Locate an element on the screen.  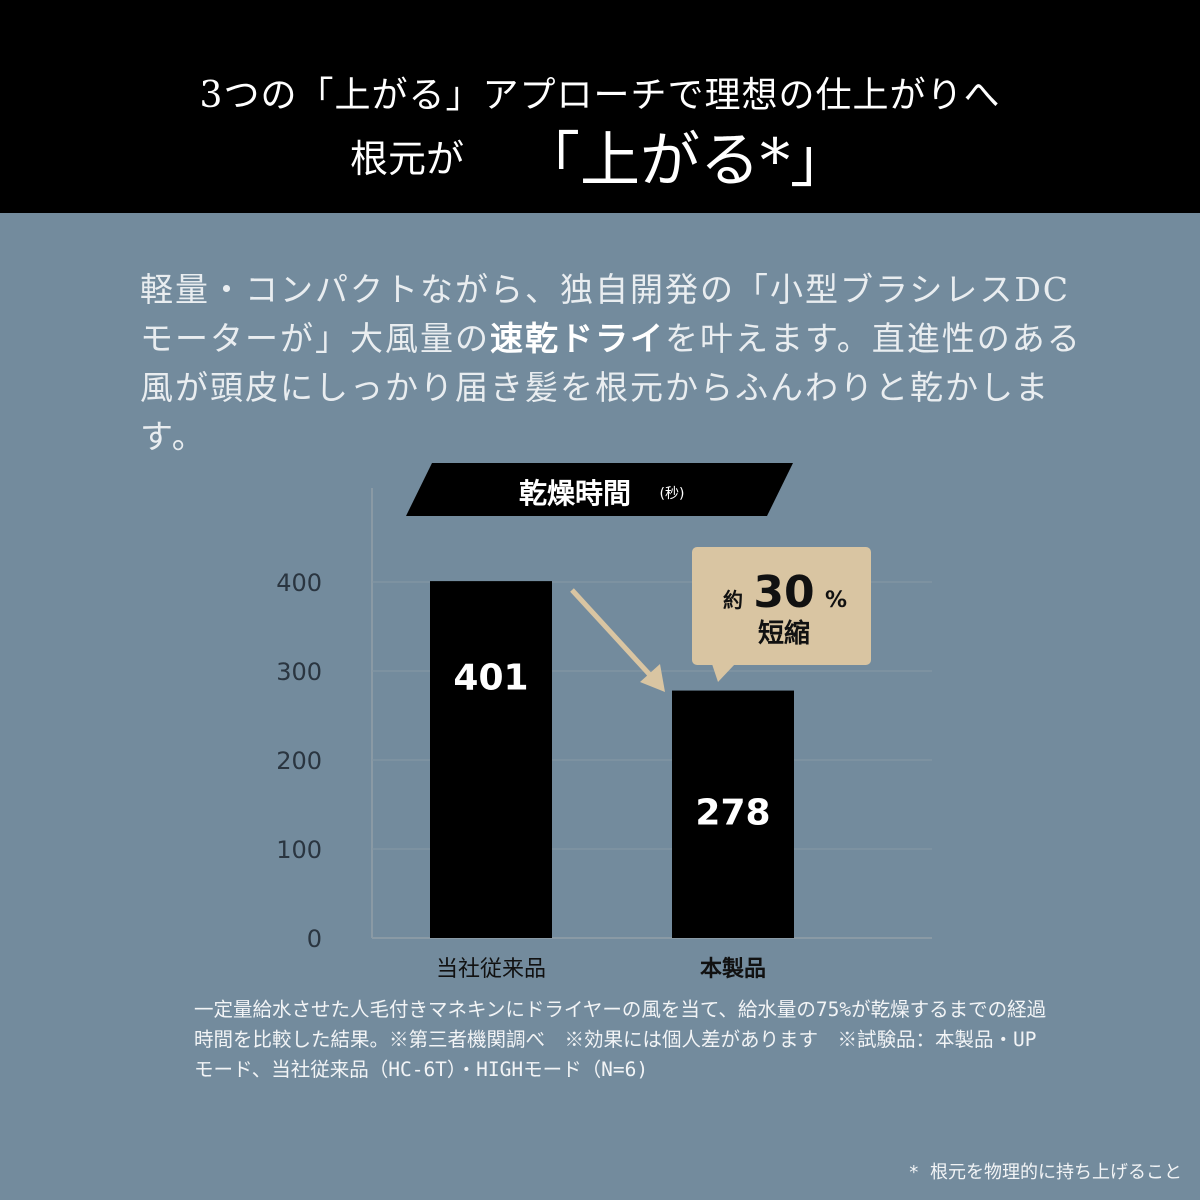
y-tick-label: 200 is located at coordinates (299, 761).